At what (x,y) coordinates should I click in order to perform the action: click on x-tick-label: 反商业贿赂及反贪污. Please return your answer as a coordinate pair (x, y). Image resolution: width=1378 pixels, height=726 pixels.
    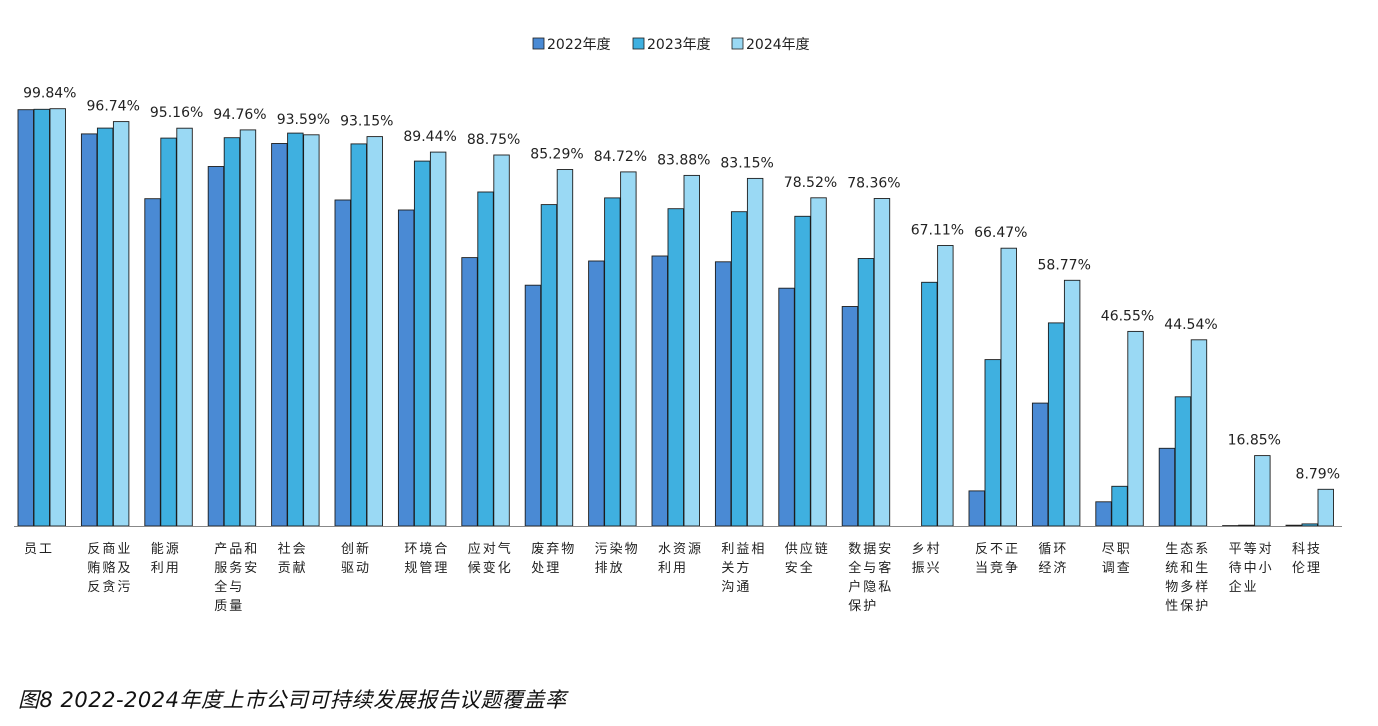
    Looking at the image, I should click on (109, 568).